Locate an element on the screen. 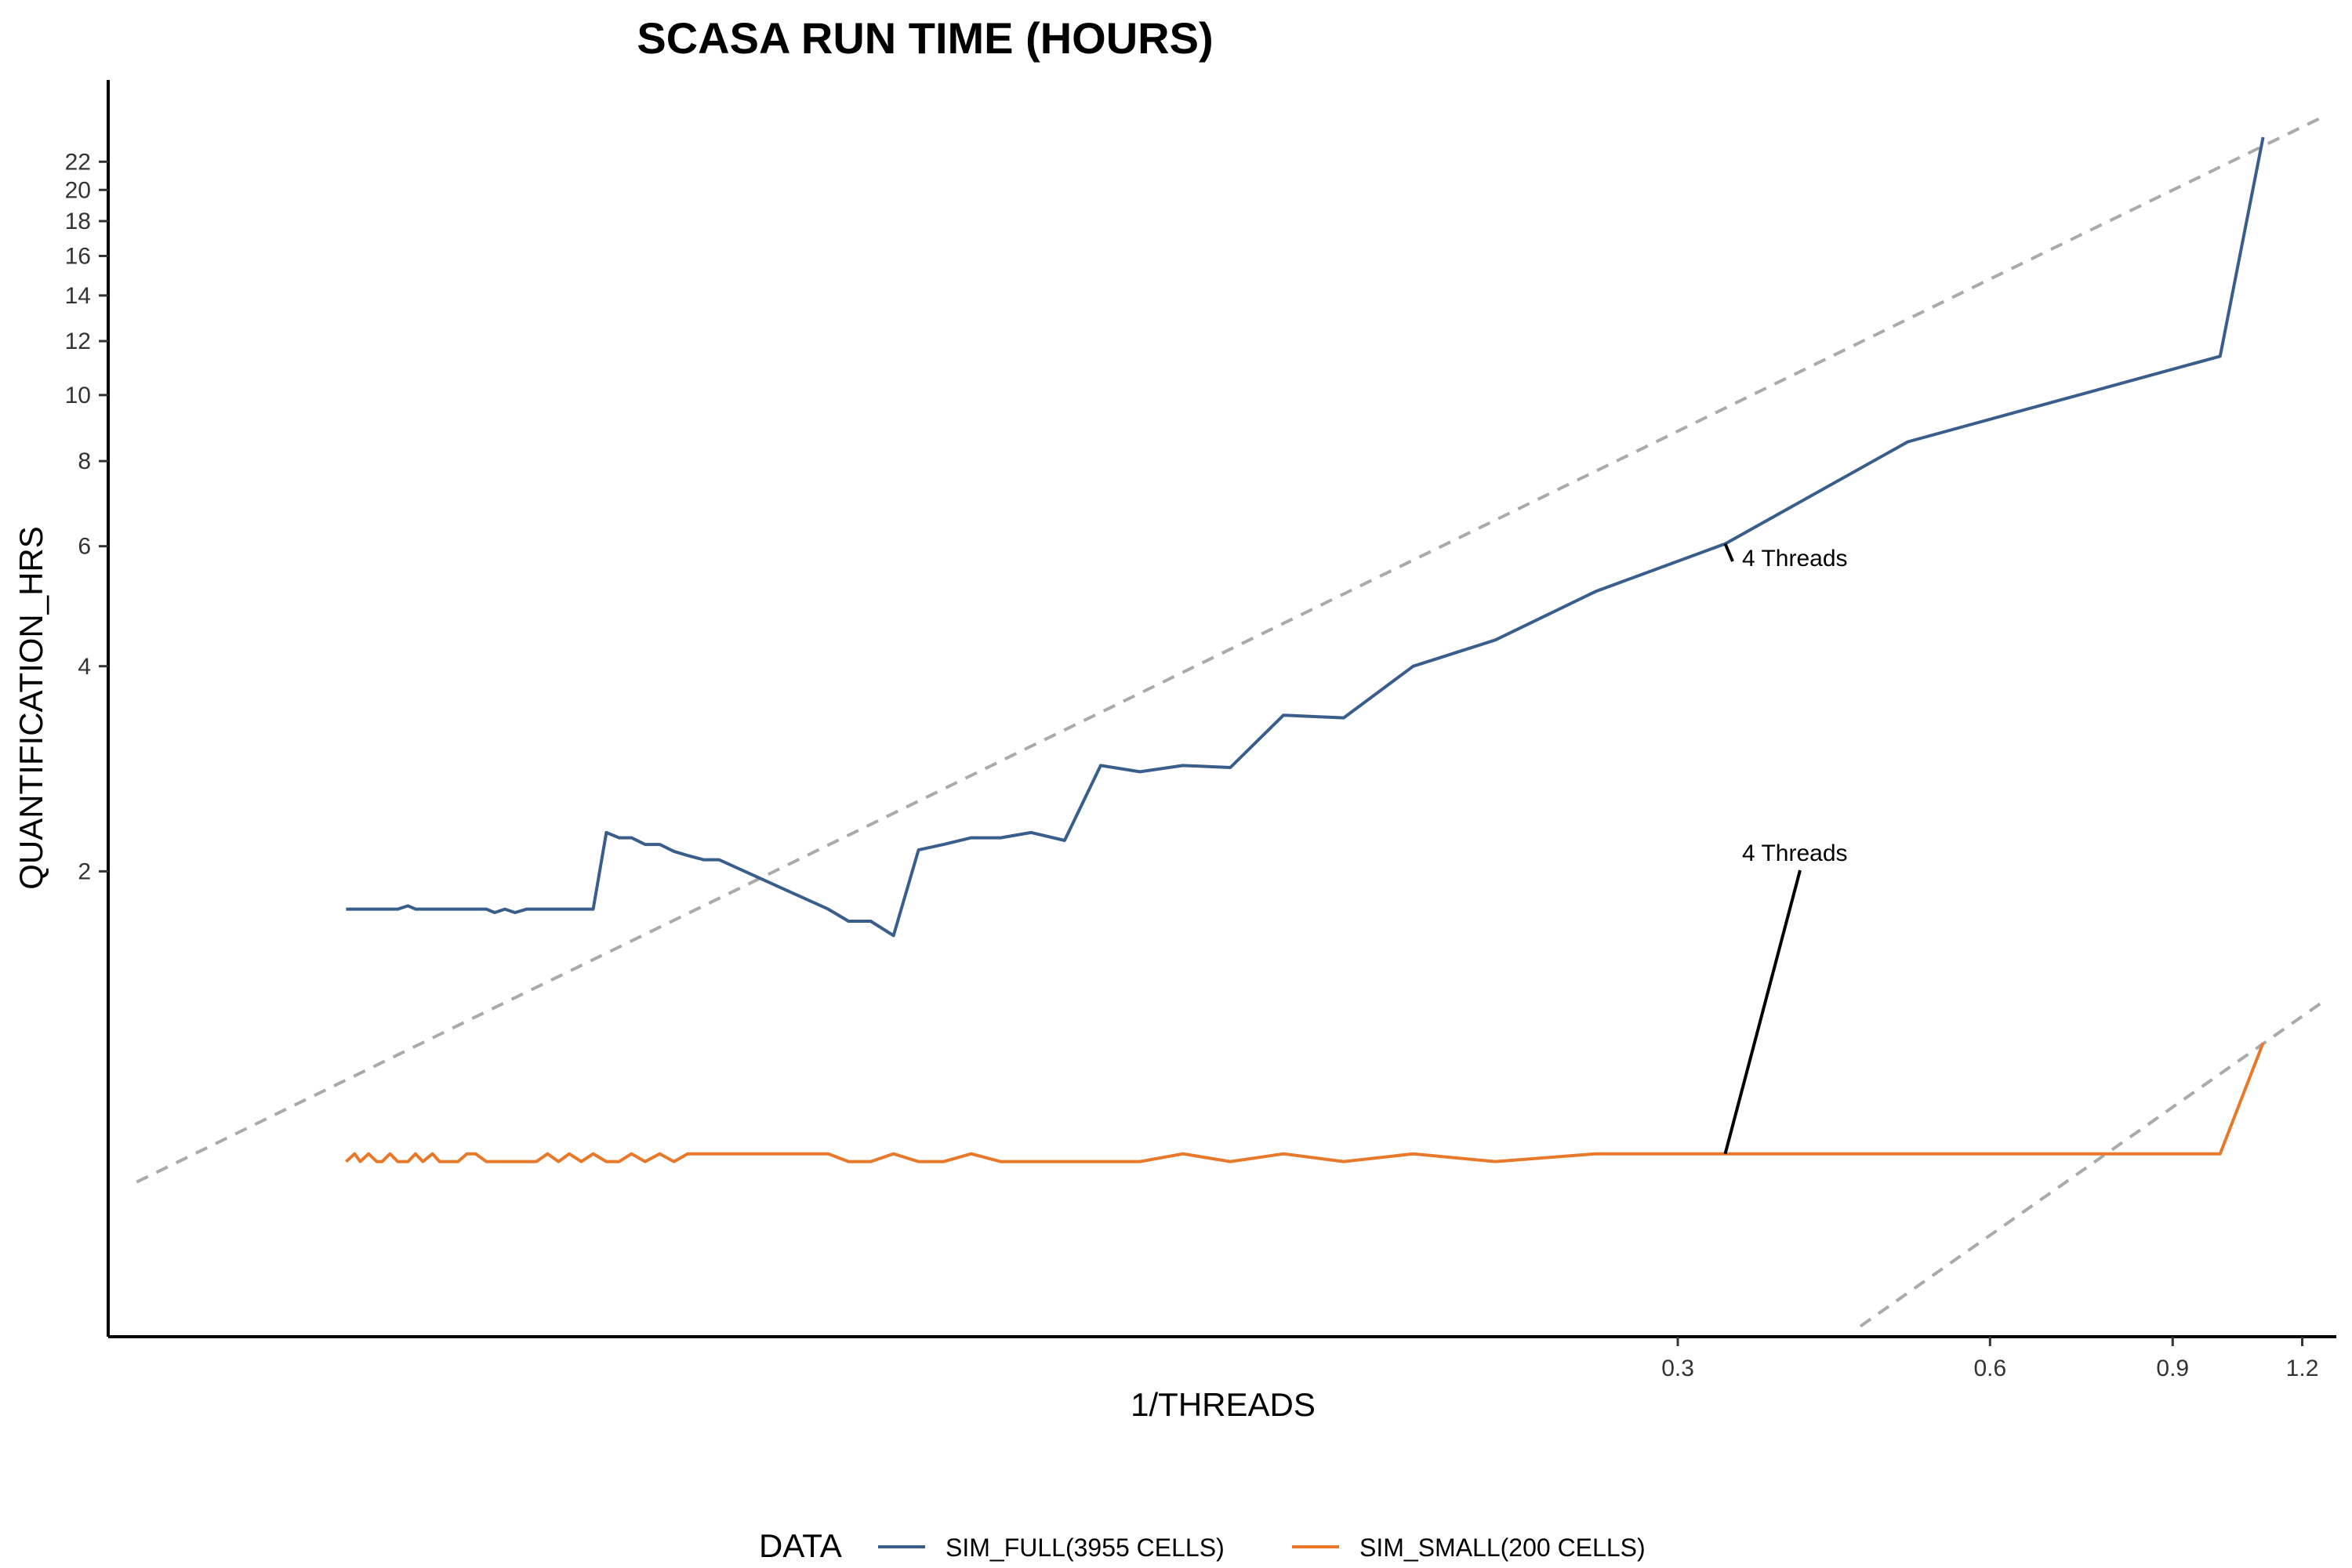 The width and height of the screenshot is (2352, 1568). y-tick-label: 20 is located at coordinates (78, 190).